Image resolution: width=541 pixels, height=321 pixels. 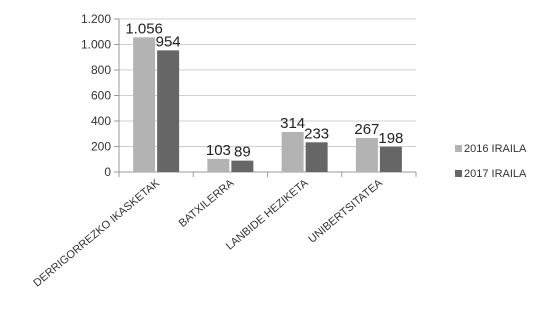 I want to click on y-tick-label: 600, so click(x=101, y=96).